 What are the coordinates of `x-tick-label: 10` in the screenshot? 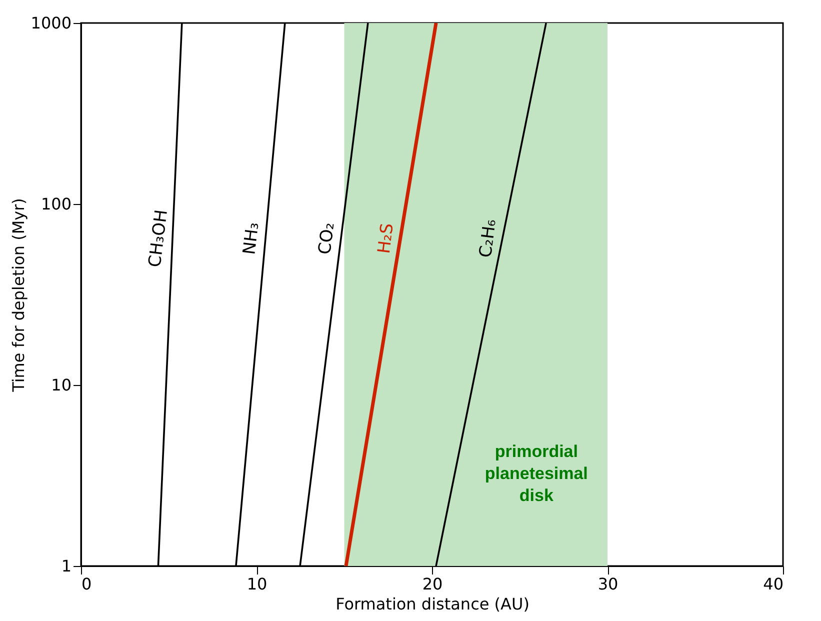 It's located at (257, 584).